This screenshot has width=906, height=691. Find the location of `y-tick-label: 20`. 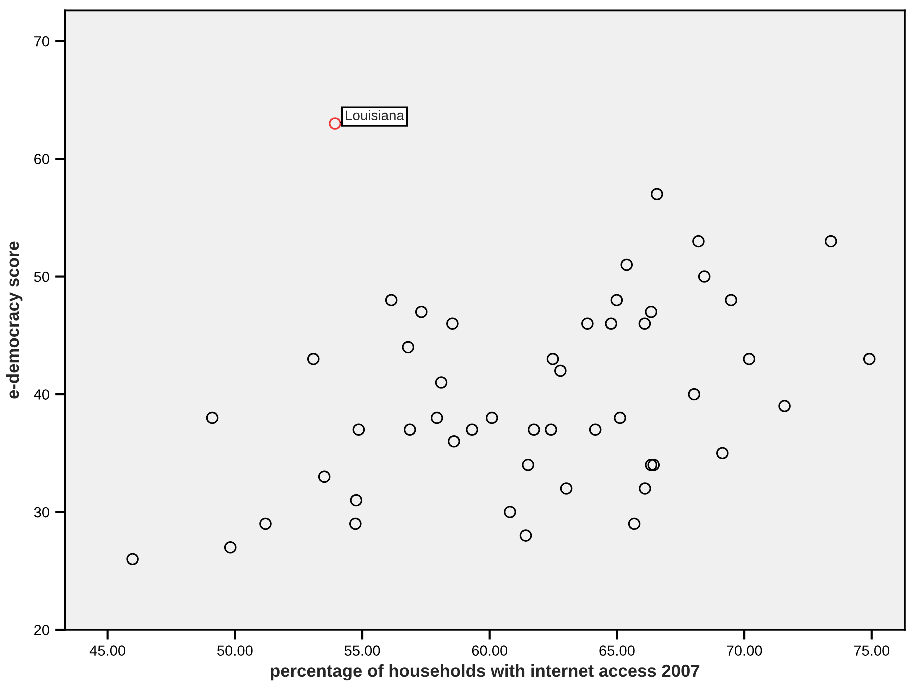

y-tick-label: 20 is located at coordinates (42, 630).